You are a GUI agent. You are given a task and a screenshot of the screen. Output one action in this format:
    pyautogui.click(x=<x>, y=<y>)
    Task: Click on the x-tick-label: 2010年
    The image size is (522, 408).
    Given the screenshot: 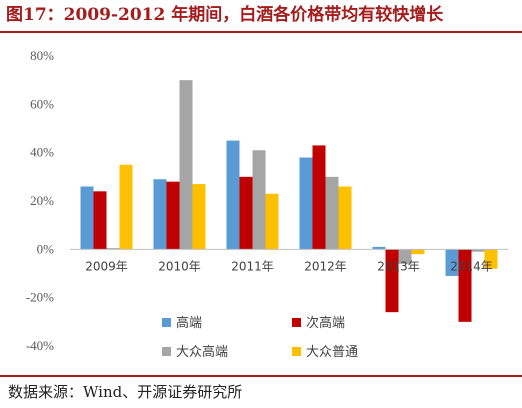 What is the action you would take?
    pyautogui.click(x=179, y=266)
    